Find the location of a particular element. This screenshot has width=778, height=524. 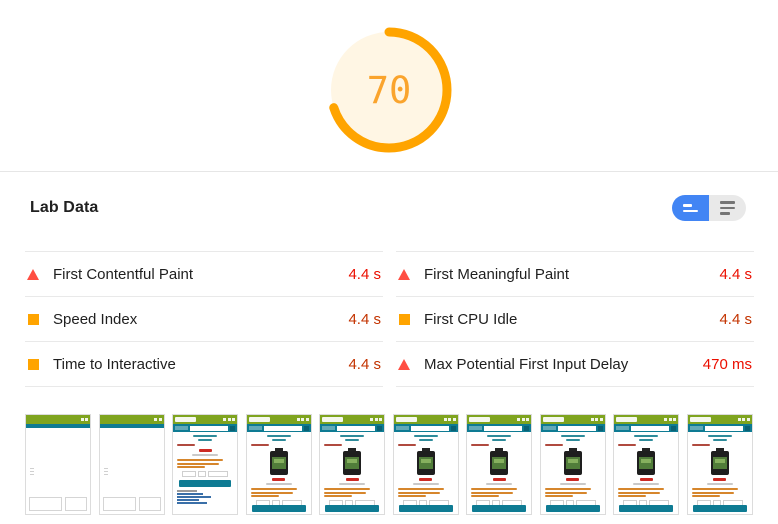

section-divider is located at coordinates (389, 171).